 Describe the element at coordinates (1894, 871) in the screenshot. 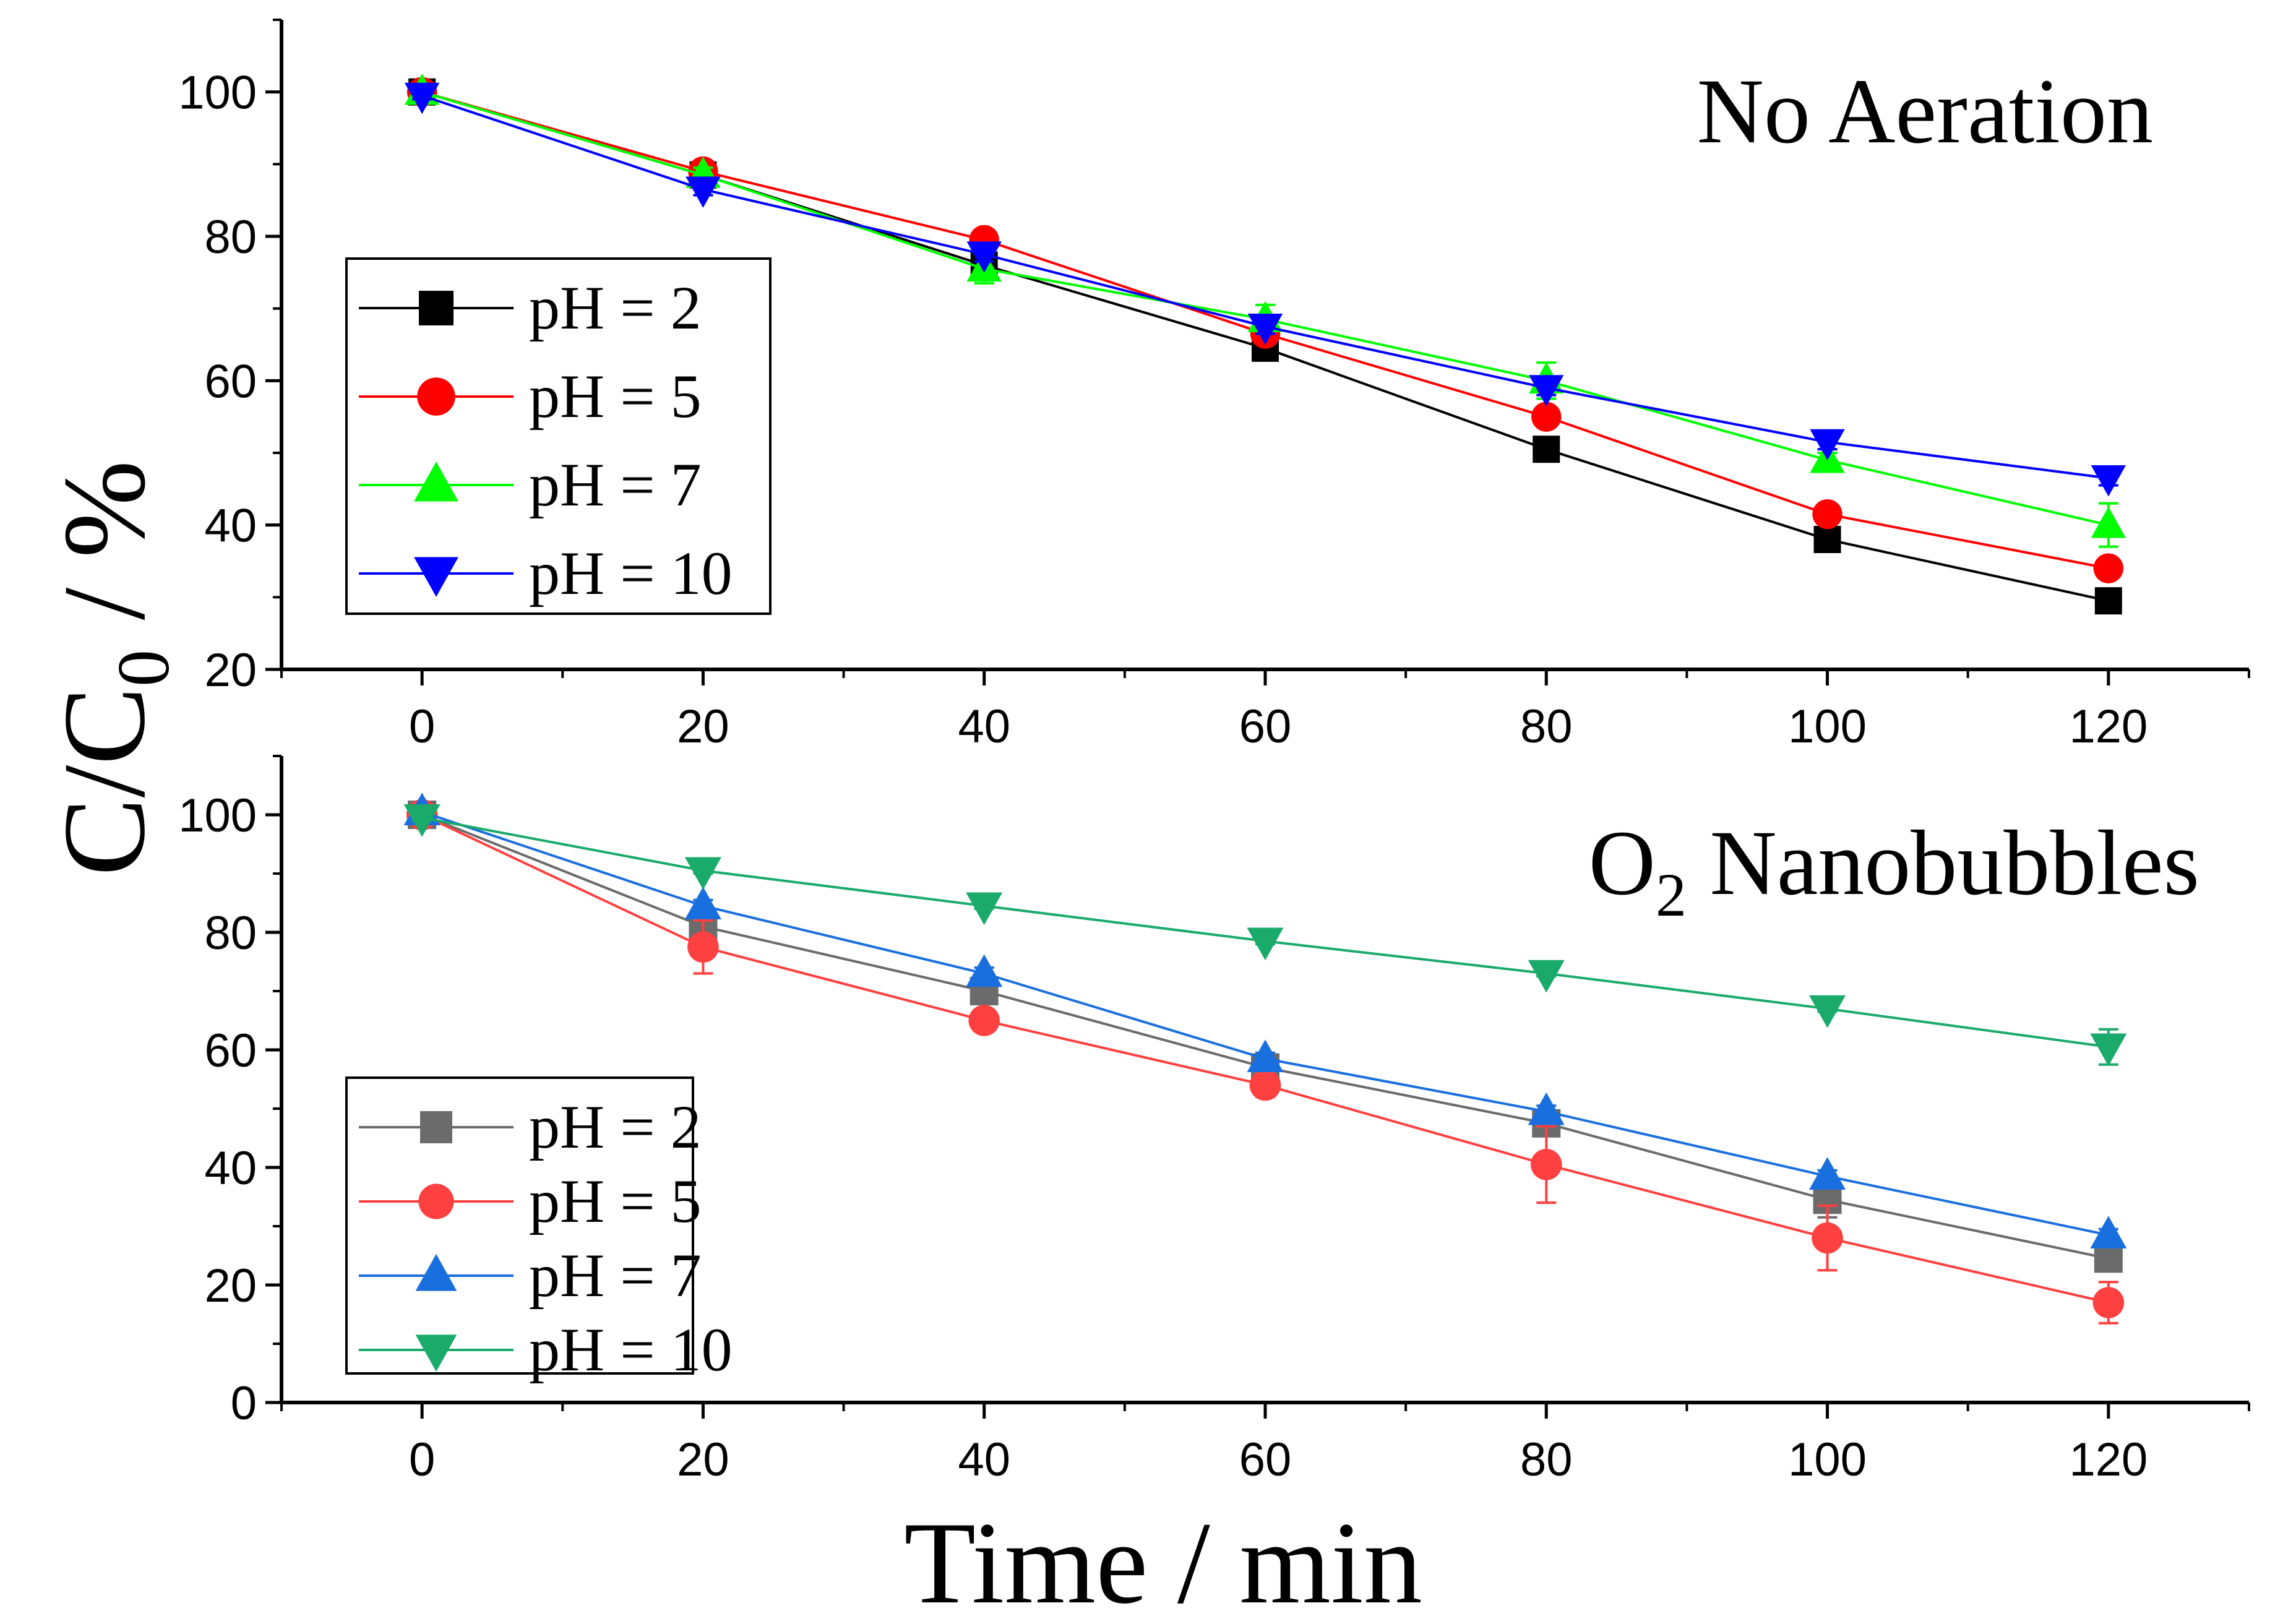

I see `panel-title: O2 Nanobubbles` at that location.